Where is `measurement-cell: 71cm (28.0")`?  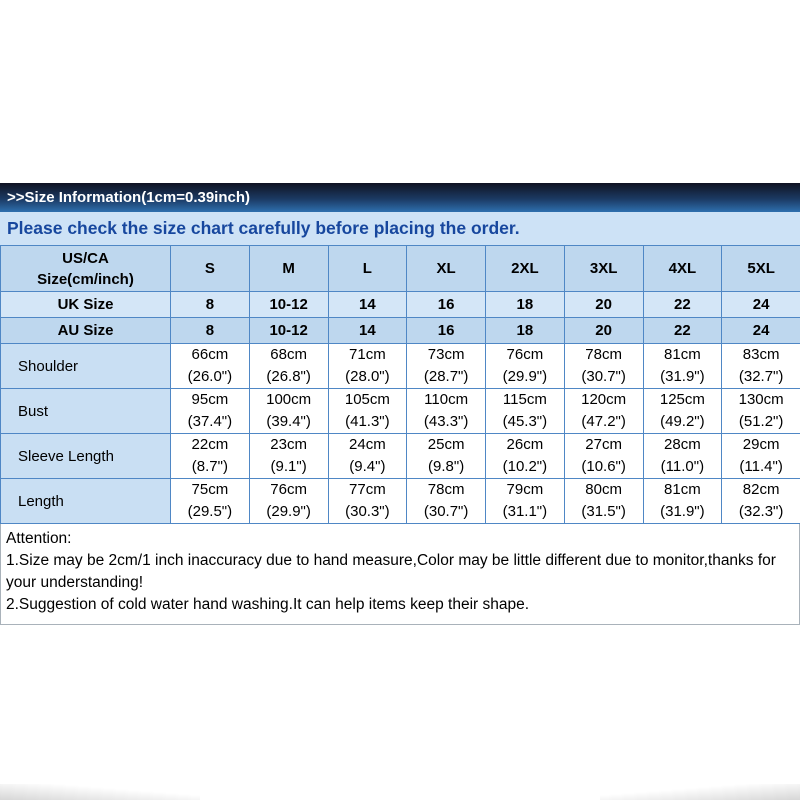 measurement-cell: 71cm (28.0") is located at coordinates (367, 366).